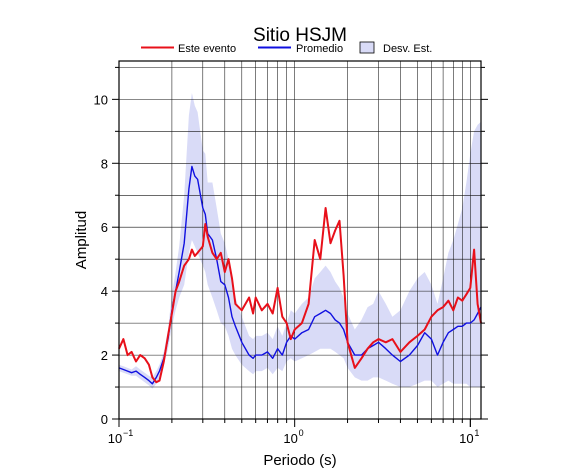  Describe the element at coordinates (319, 49) in the screenshot. I see `legend-label-promedio: Promedio` at that location.